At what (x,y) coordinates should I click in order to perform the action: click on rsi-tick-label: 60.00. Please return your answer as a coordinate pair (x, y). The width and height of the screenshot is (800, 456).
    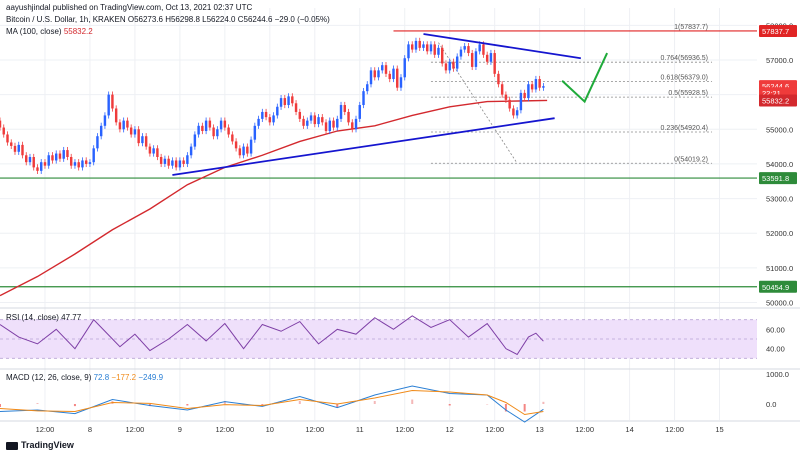
    Looking at the image, I should click on (775, 329).